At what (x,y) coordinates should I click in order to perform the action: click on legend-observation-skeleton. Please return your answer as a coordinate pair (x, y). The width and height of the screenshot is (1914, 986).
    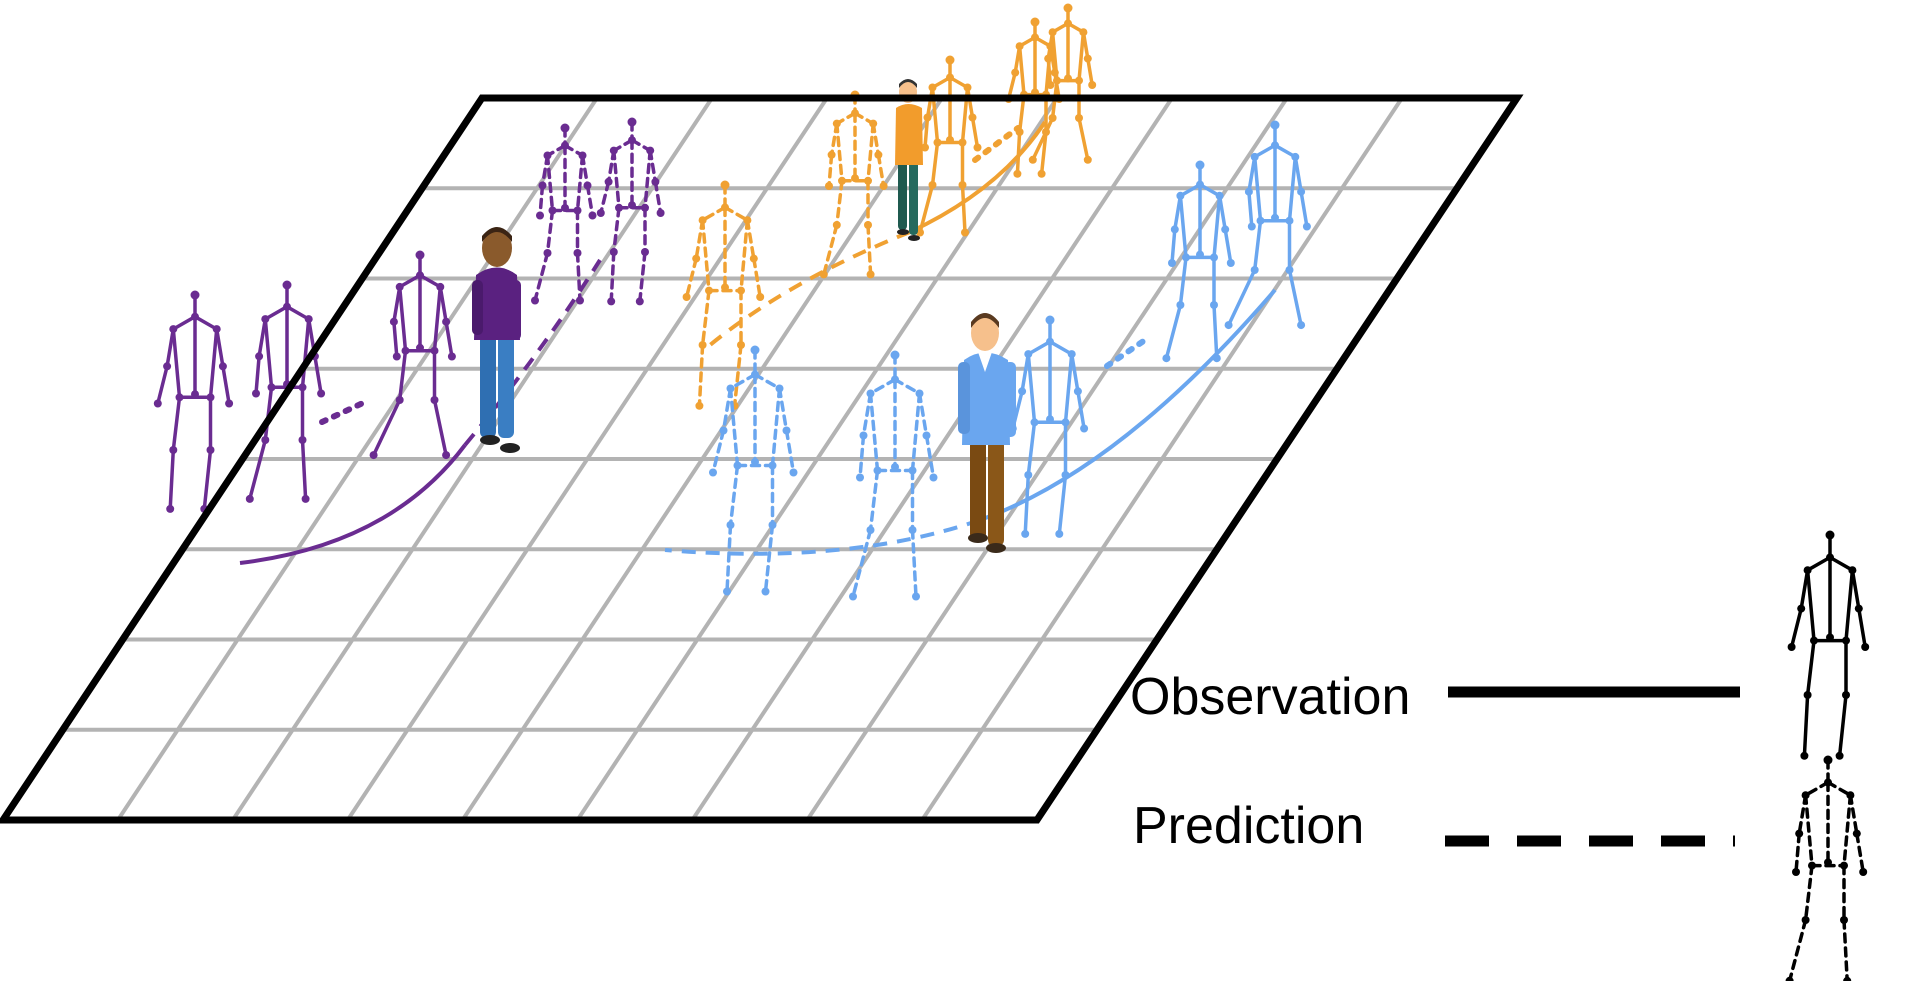
    Looking at the image, I should click on (1828, 645).